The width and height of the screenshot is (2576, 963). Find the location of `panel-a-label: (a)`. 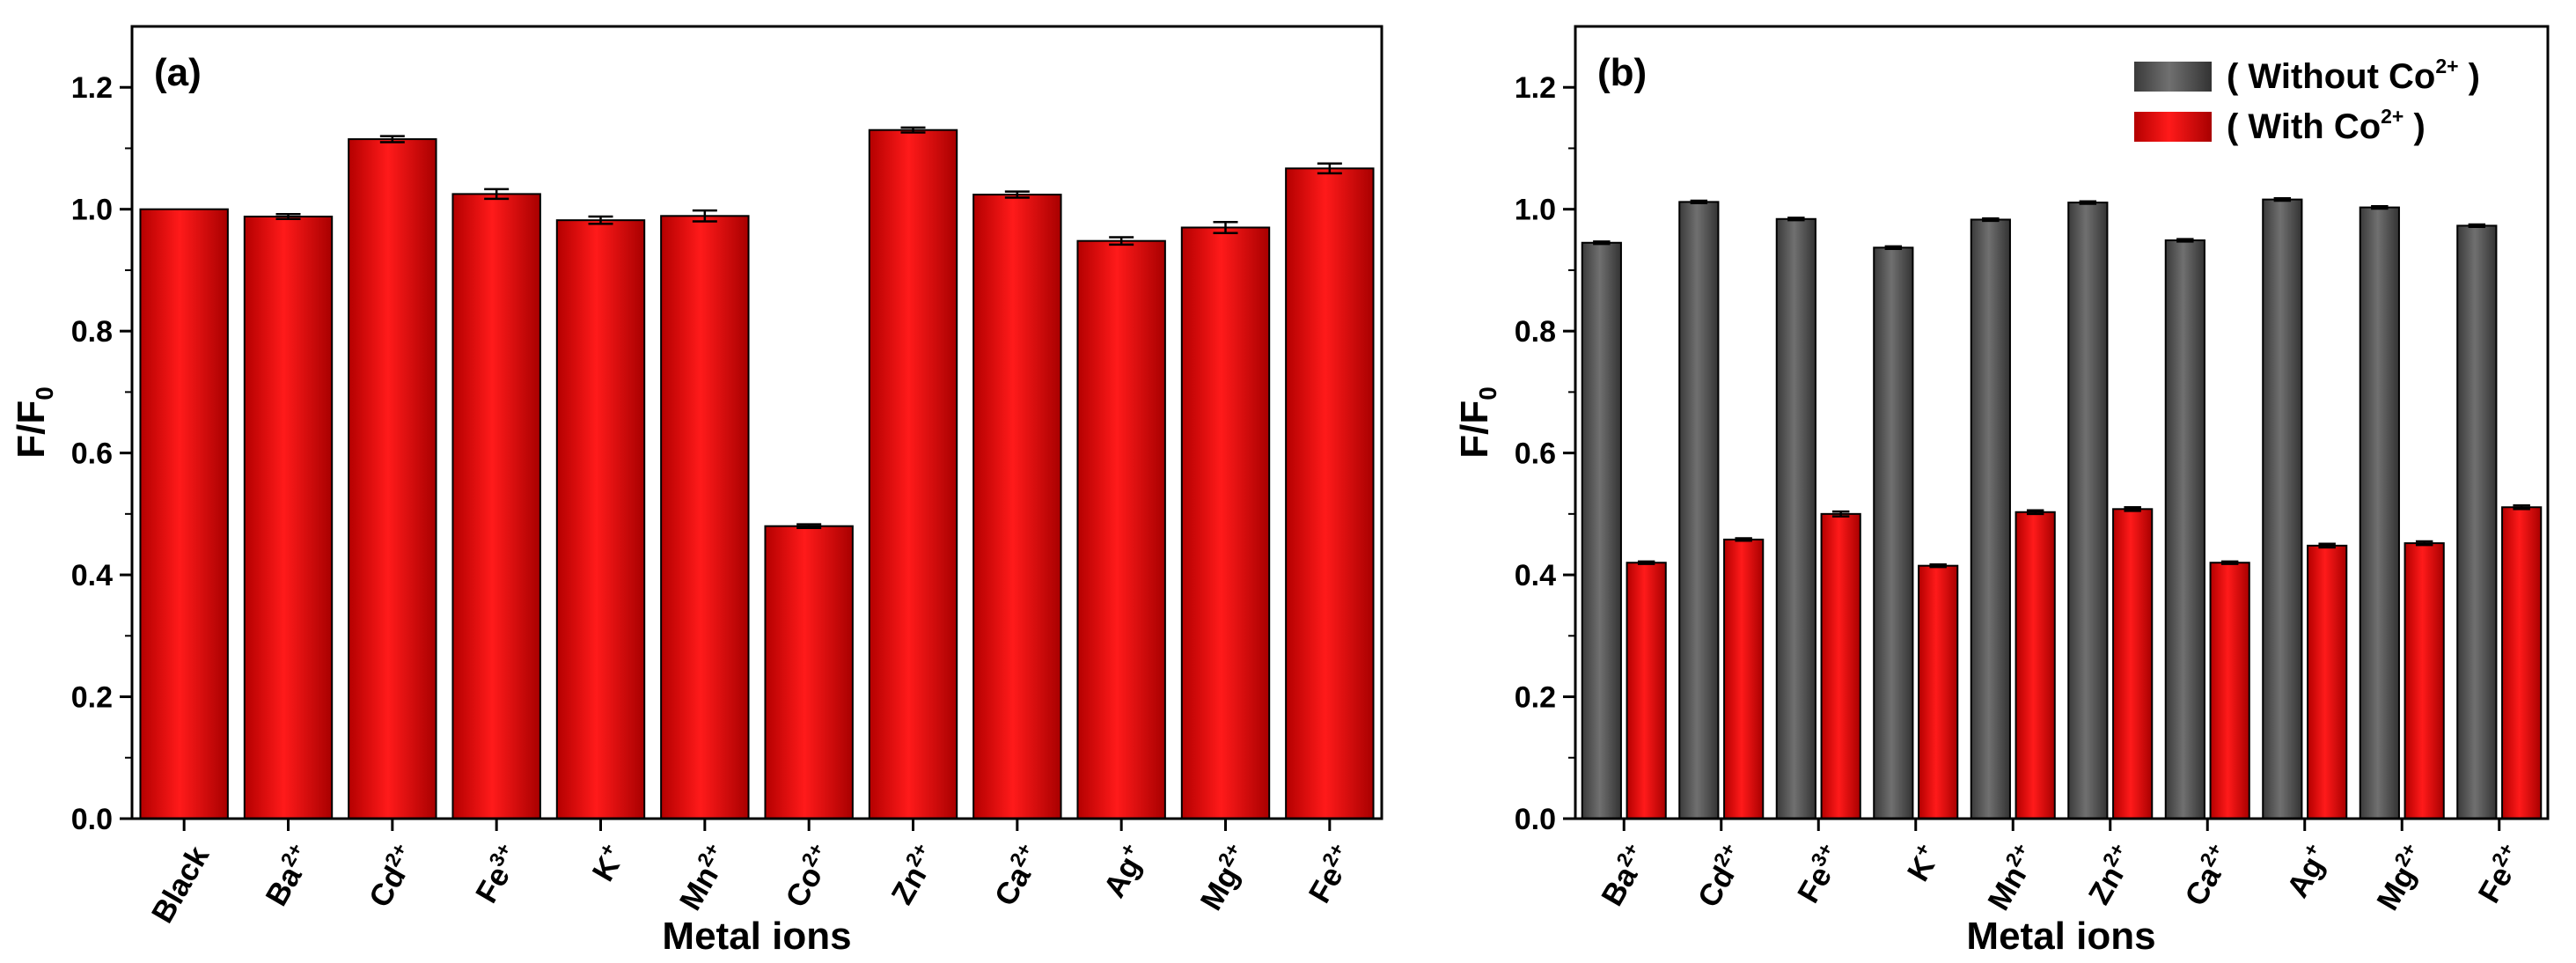

panel-a-label: (a) is located at coordinates (178, 73).